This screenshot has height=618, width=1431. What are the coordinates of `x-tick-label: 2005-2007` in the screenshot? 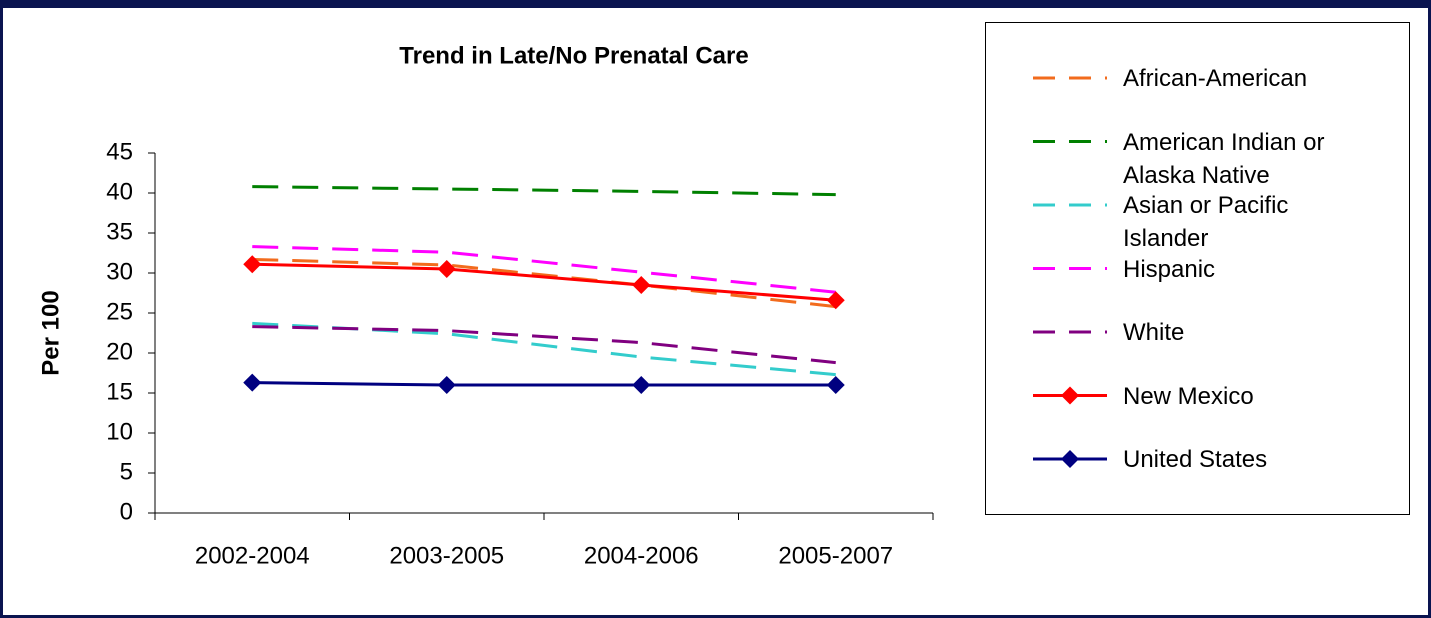 It's located at (835, 555).